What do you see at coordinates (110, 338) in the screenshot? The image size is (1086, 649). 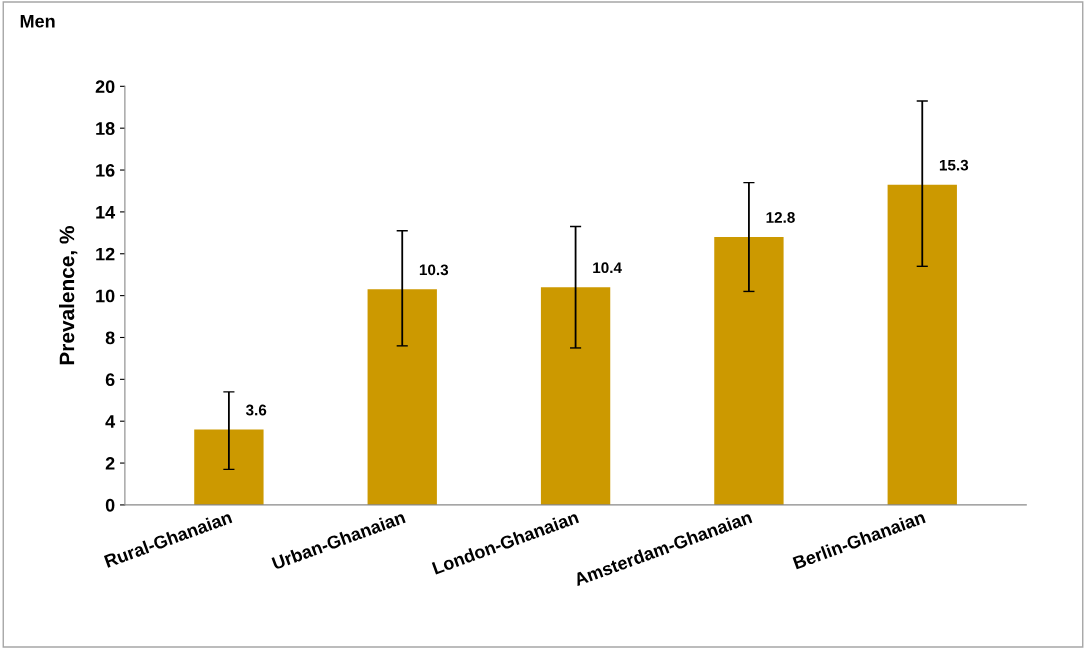 I see `y-tick-label: 8` at bounding box center [110, 338].